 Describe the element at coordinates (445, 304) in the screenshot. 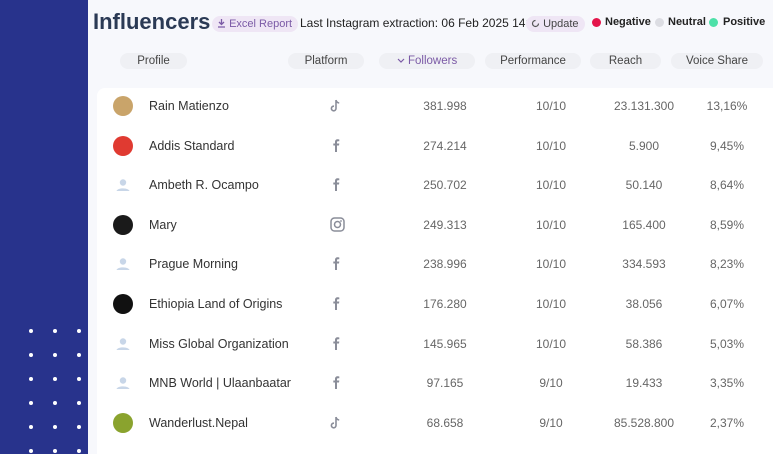

I see `table-cell: 176.280` at that location.